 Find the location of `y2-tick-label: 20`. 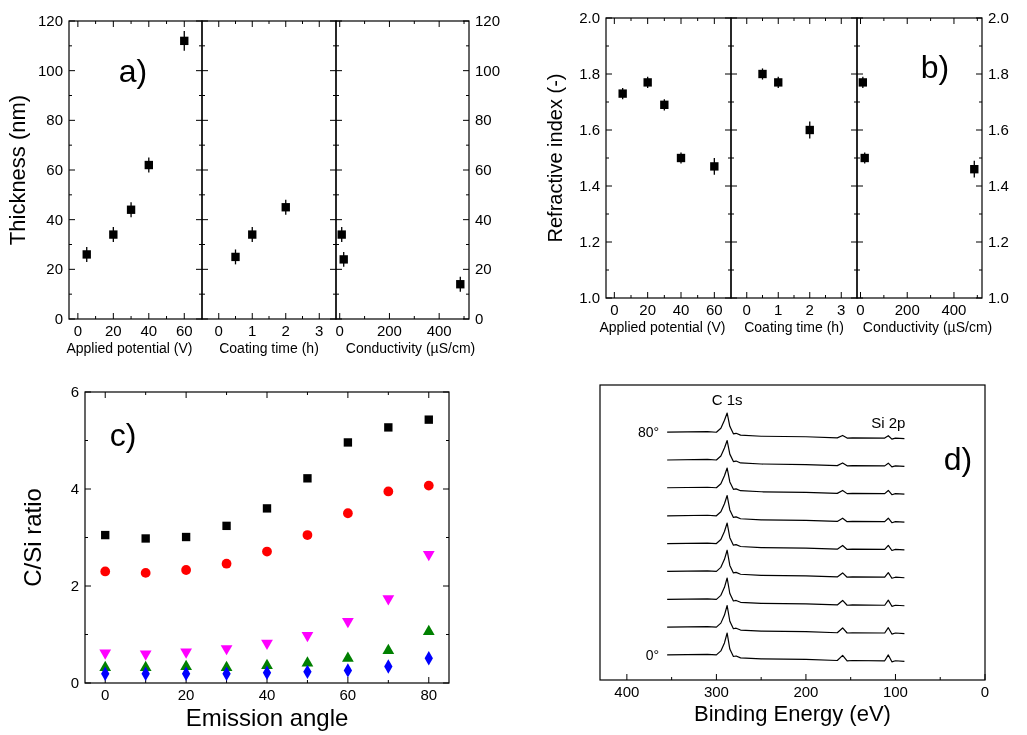

y2-tick-label: 20 is located at coordinates (483, 269).